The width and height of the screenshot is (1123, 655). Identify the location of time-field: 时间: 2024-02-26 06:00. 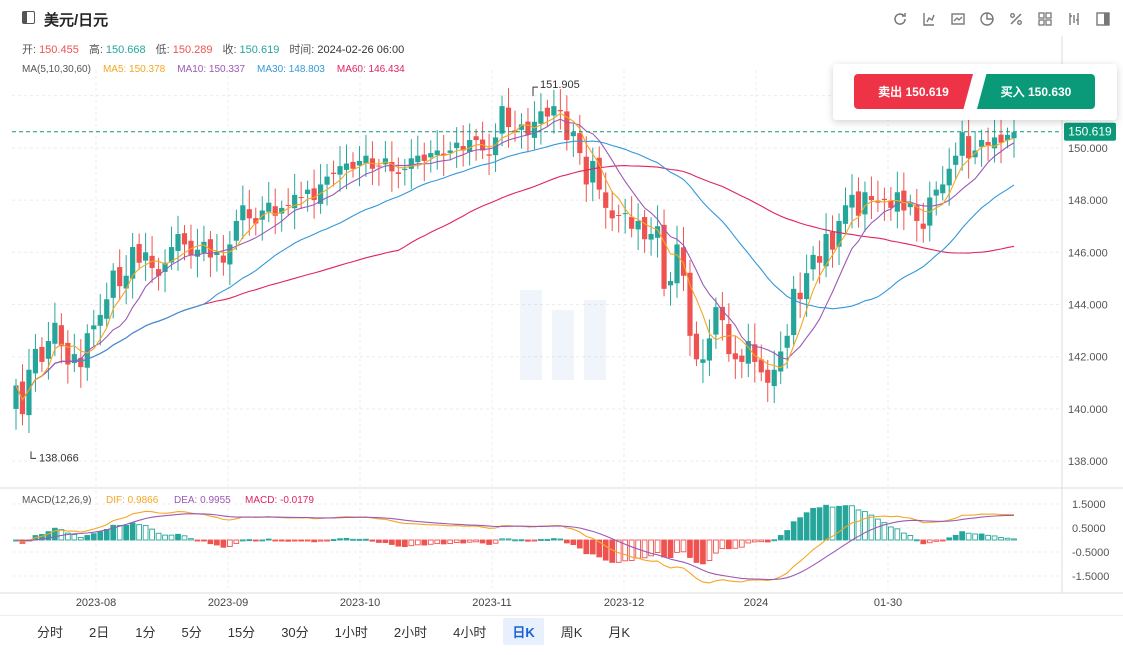
(347, 50).